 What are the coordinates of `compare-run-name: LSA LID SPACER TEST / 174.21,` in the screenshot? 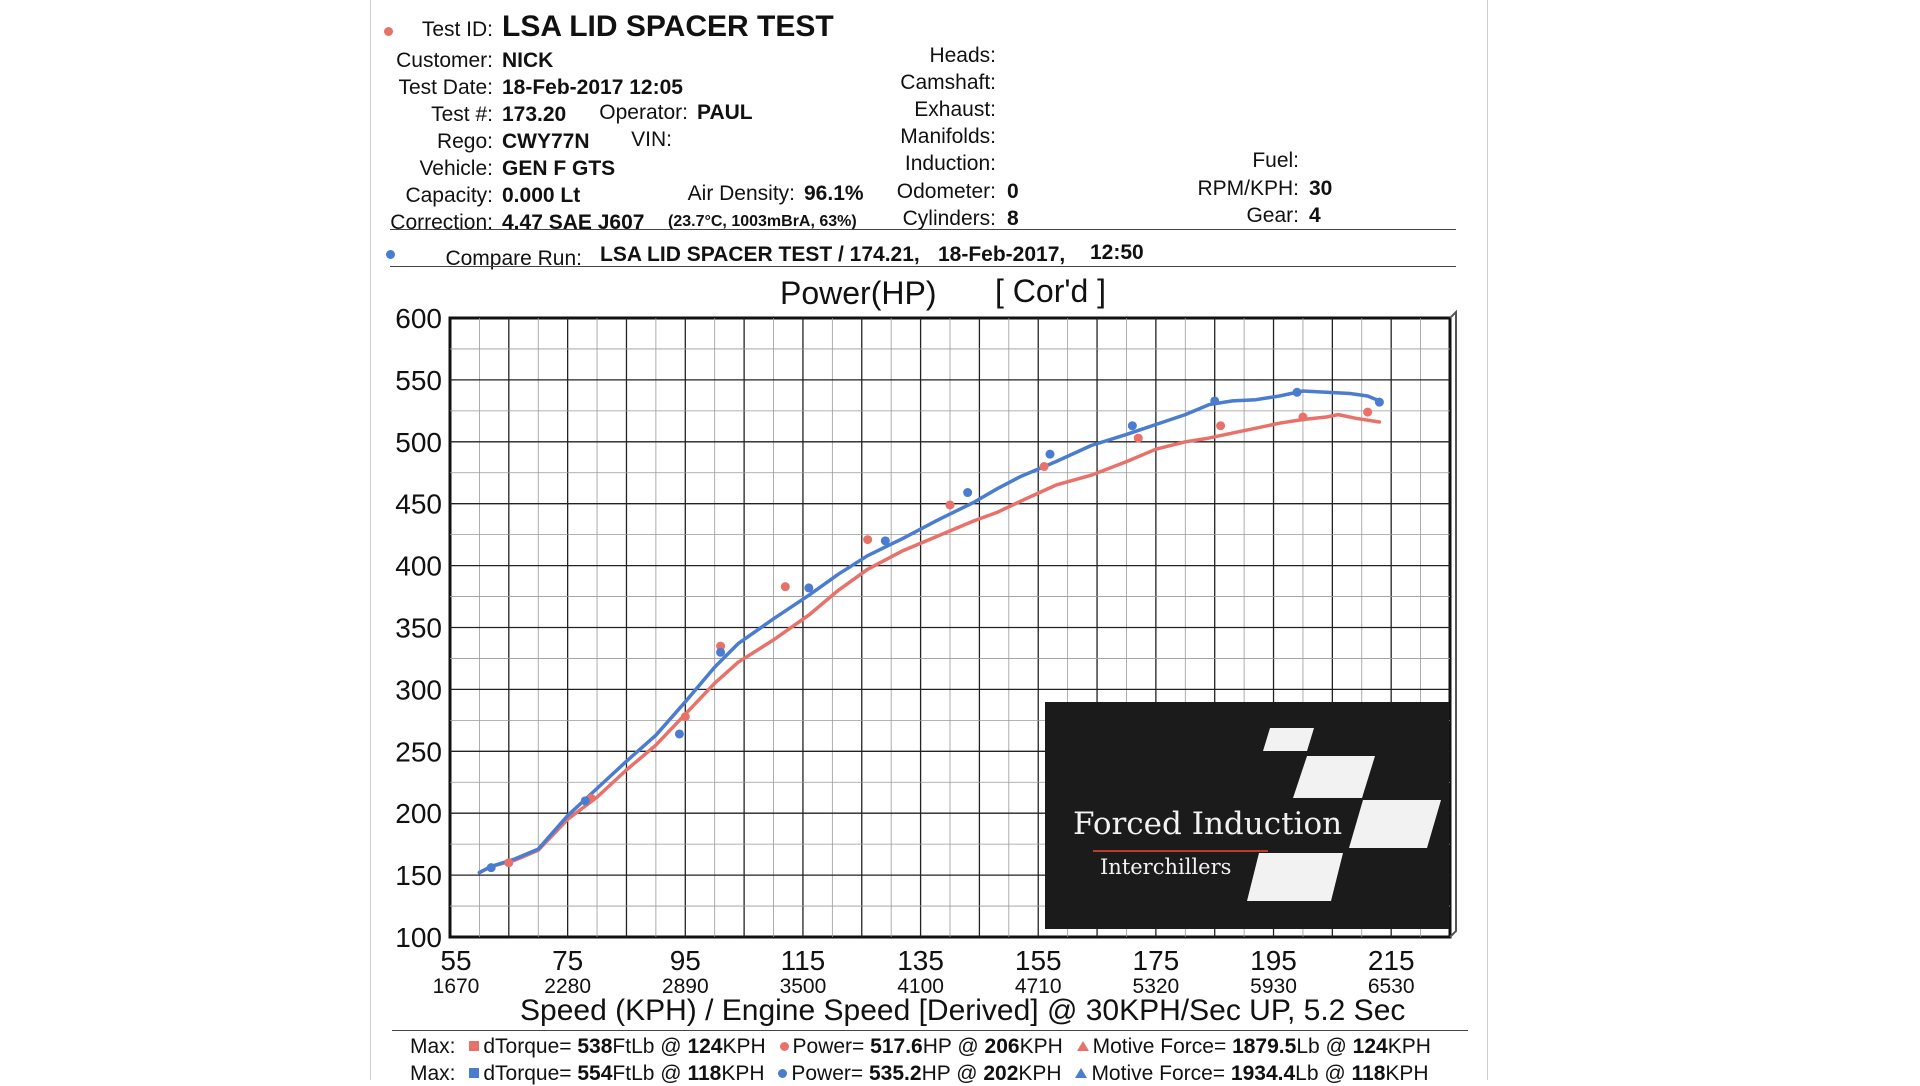 It's located at (760, 254).